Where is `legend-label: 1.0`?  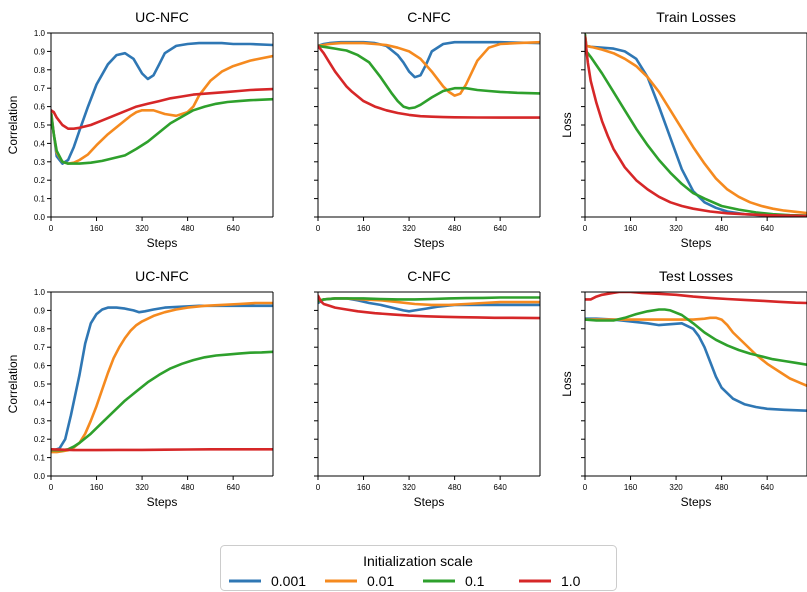
legend-label: 1.0 is located at coordinates (571, 581).